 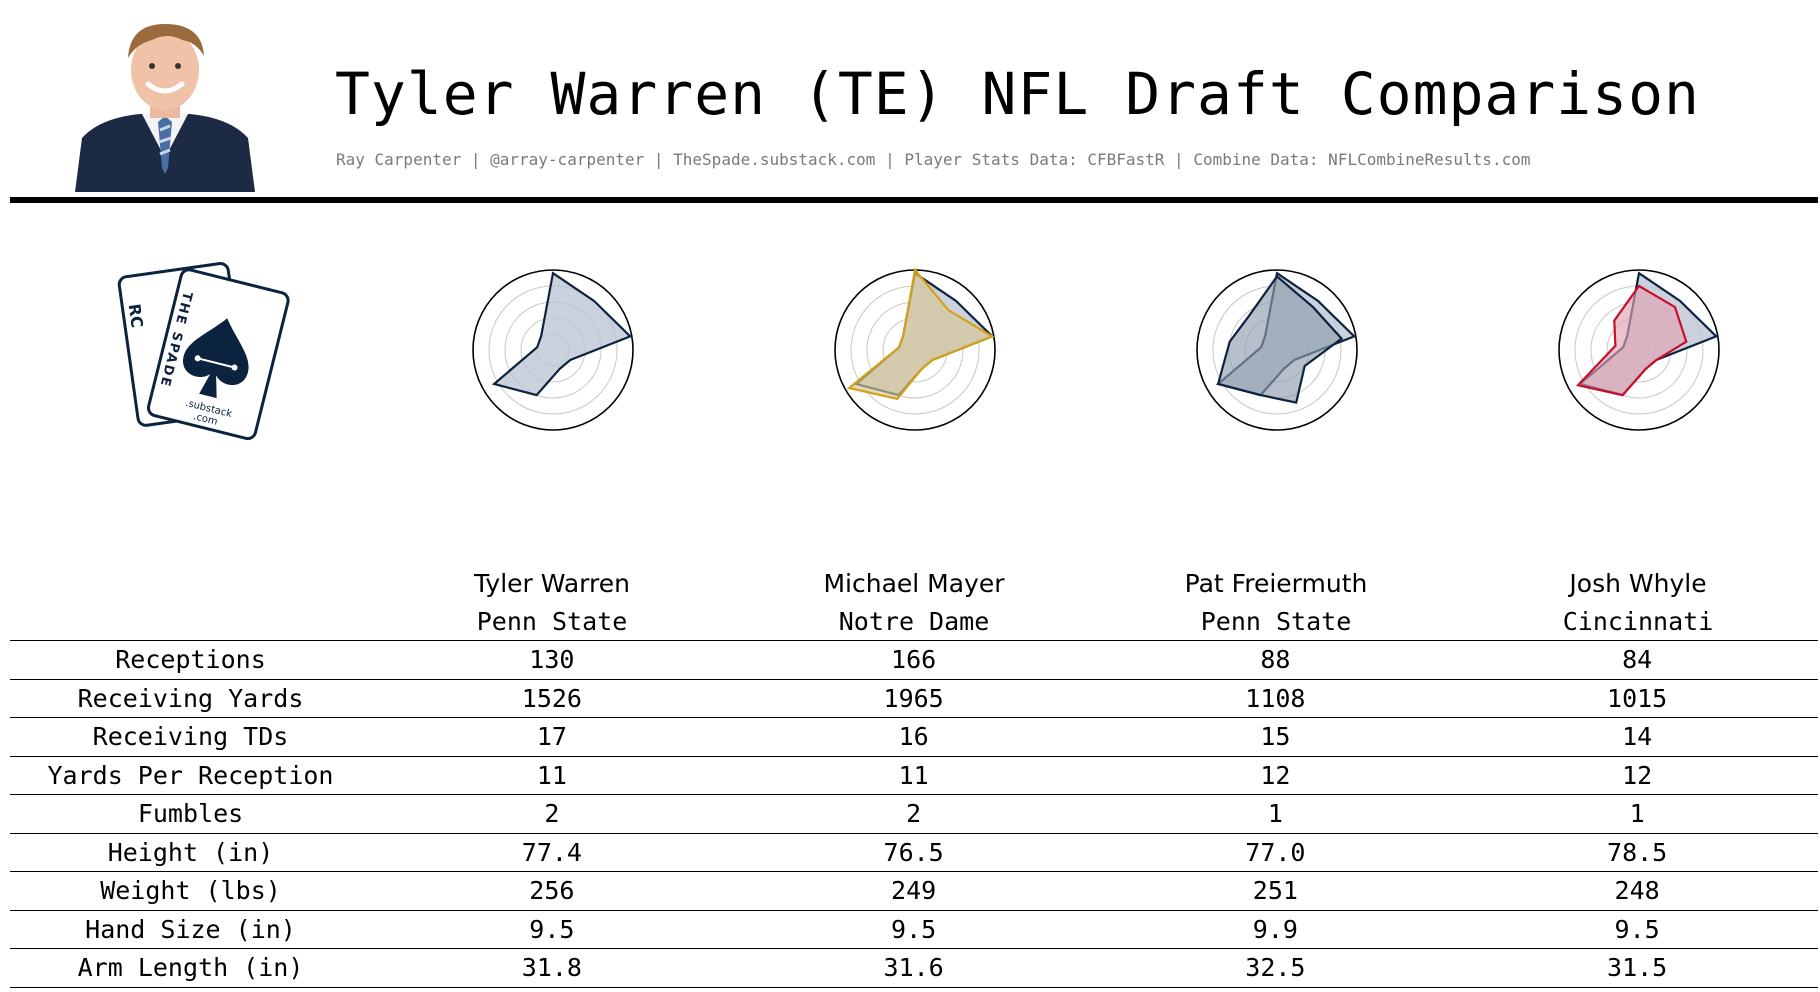 I want to click on spade-icon, so click(x=216, y=358).